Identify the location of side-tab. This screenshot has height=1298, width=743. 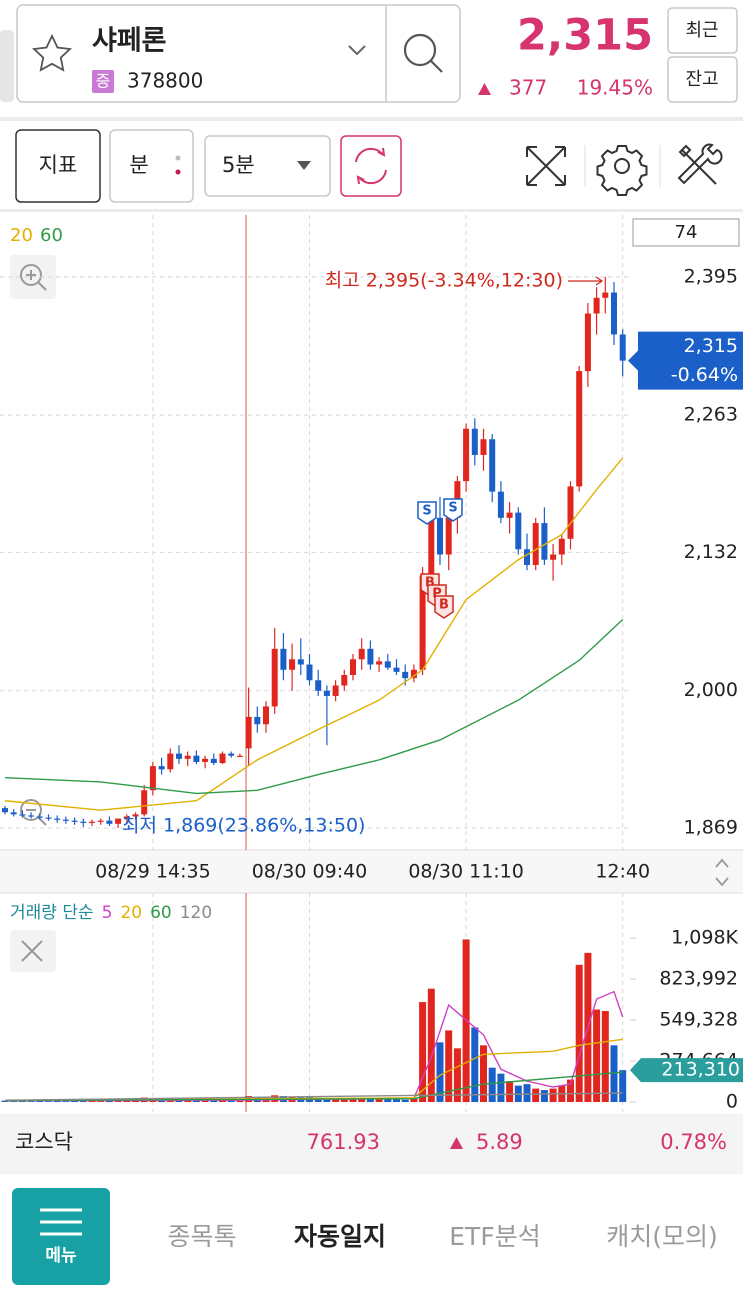
(7, 66).